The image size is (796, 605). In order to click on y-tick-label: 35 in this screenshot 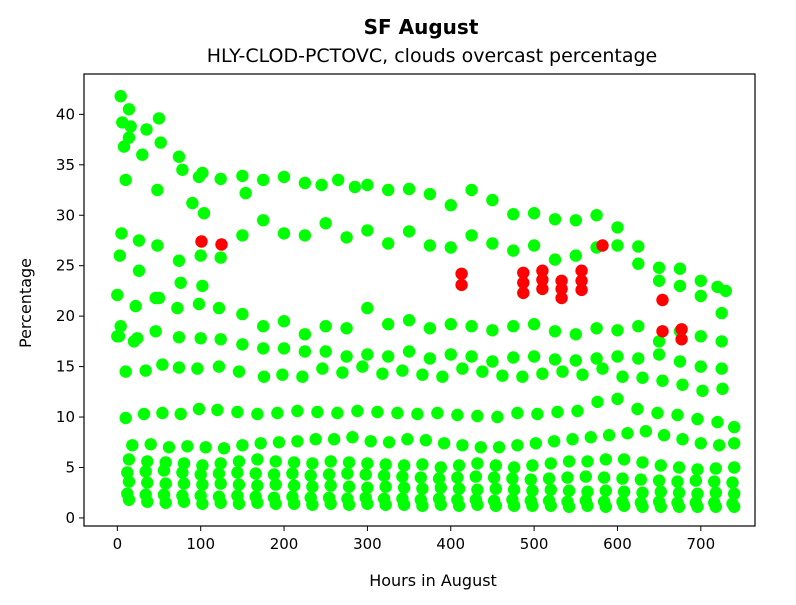, I will do `click(65, 165)`.